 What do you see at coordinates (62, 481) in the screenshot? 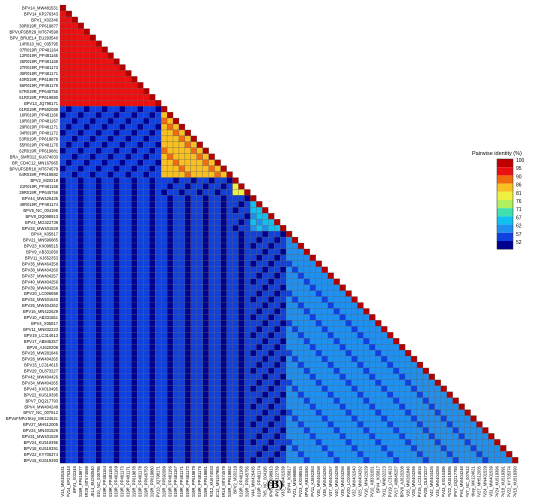
I see `column-label: BPV14_MW481531` at bounding box center [62, 481].